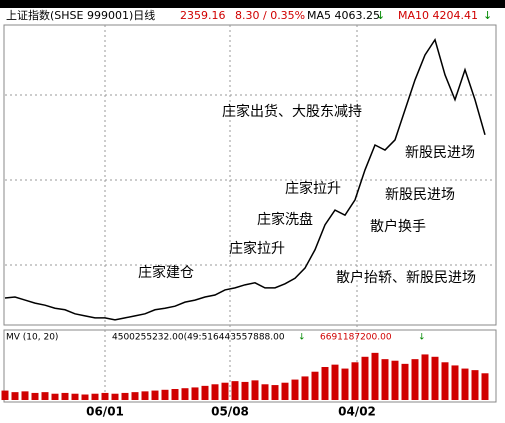 This screenshot has height=423, width=505. Describe the element at coordinates (166, 272) in the screenshot. I see `annotation: 庄家建仓` at that location.